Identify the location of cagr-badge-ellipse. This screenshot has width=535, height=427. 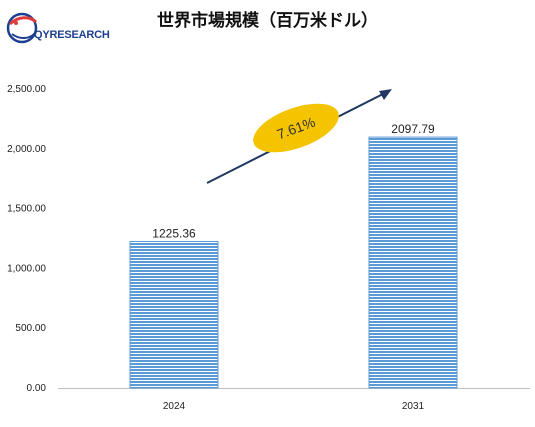
(296, 128).